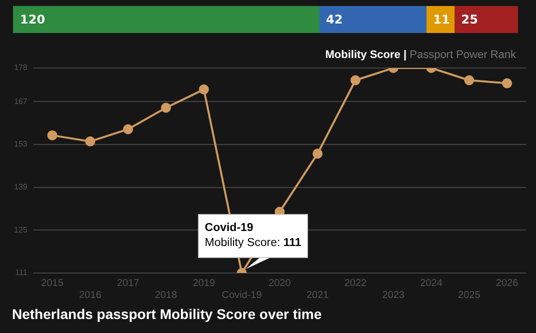  What do you see at coordinates (33, 19) in the screenshot?
I see `data-label: 120` at bounding box center [33, 19].